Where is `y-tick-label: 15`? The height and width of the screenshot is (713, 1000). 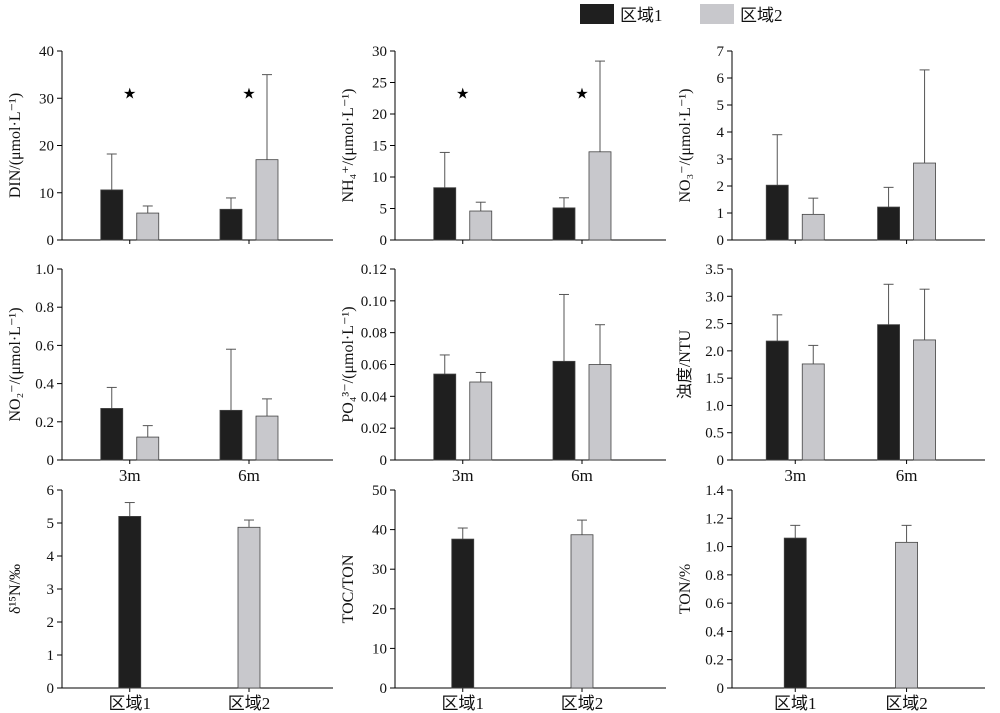 y-tick-label: 15 is located at coordinates (379, 147).